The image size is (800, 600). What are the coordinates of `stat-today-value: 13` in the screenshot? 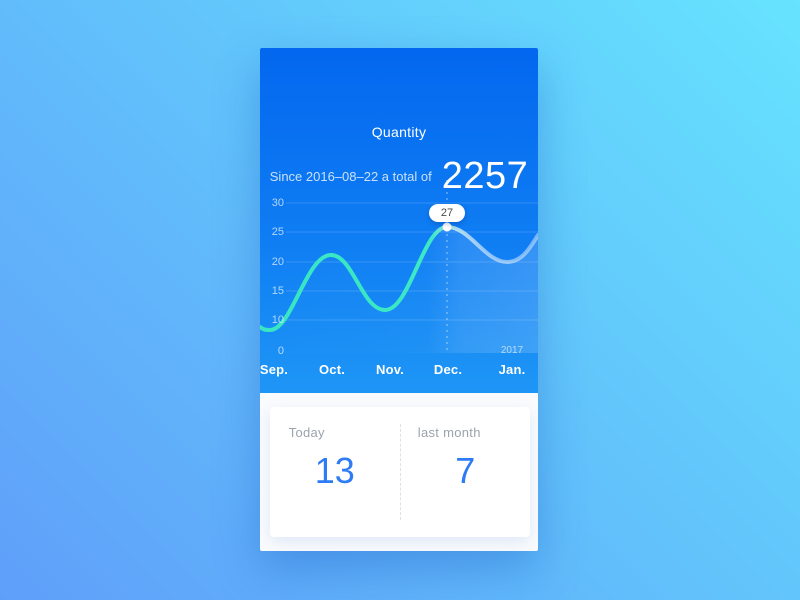 It's located at (334, 470).